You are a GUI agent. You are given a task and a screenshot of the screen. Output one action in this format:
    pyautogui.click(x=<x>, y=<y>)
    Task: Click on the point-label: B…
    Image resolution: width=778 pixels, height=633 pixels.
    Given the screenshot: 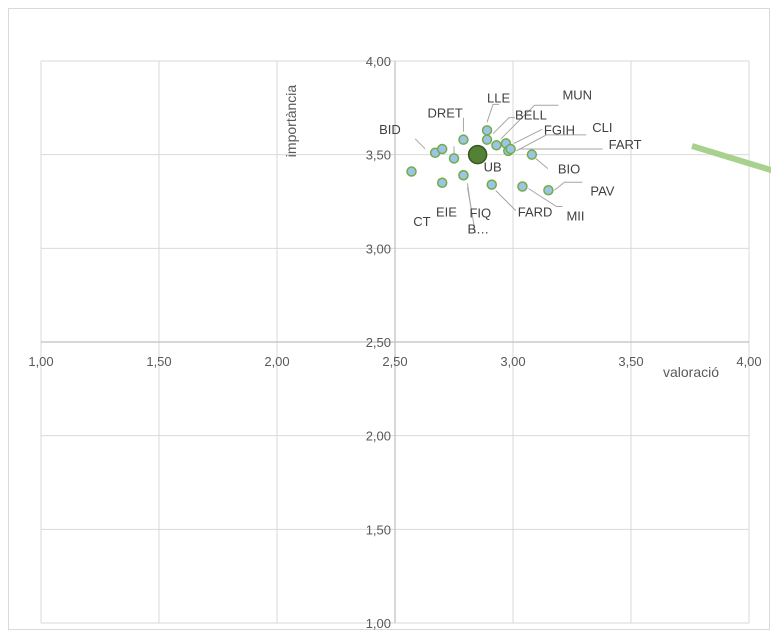 What is the action you would take?
    pyautogui.click(x=478, y=228)
    